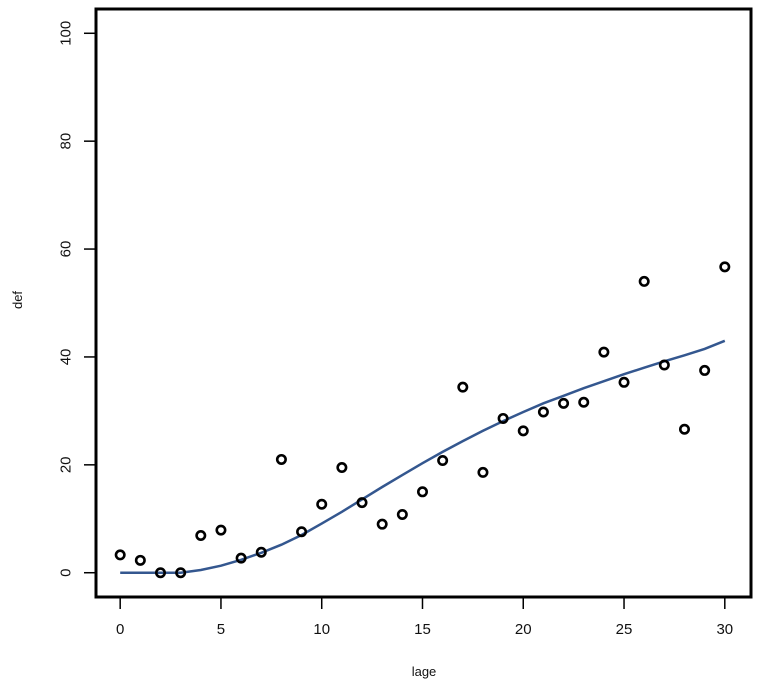 This screenshot has height=680, width=770. Describe the element at coordinates (77, 299) in the screenshot. I see `y-axis: 0 20 40 60 80 100` at that location.